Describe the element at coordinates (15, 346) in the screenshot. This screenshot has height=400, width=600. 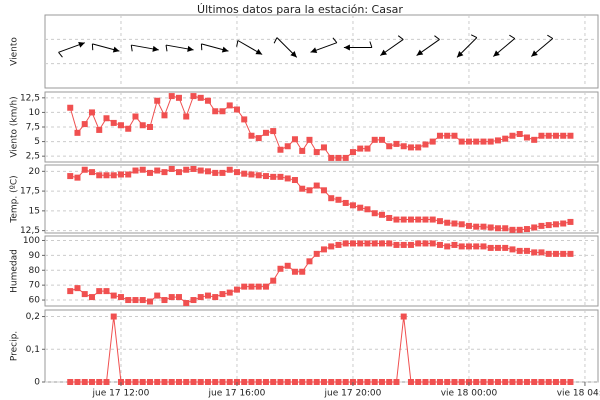
I see `y-axis-label: Precip.` at that location.